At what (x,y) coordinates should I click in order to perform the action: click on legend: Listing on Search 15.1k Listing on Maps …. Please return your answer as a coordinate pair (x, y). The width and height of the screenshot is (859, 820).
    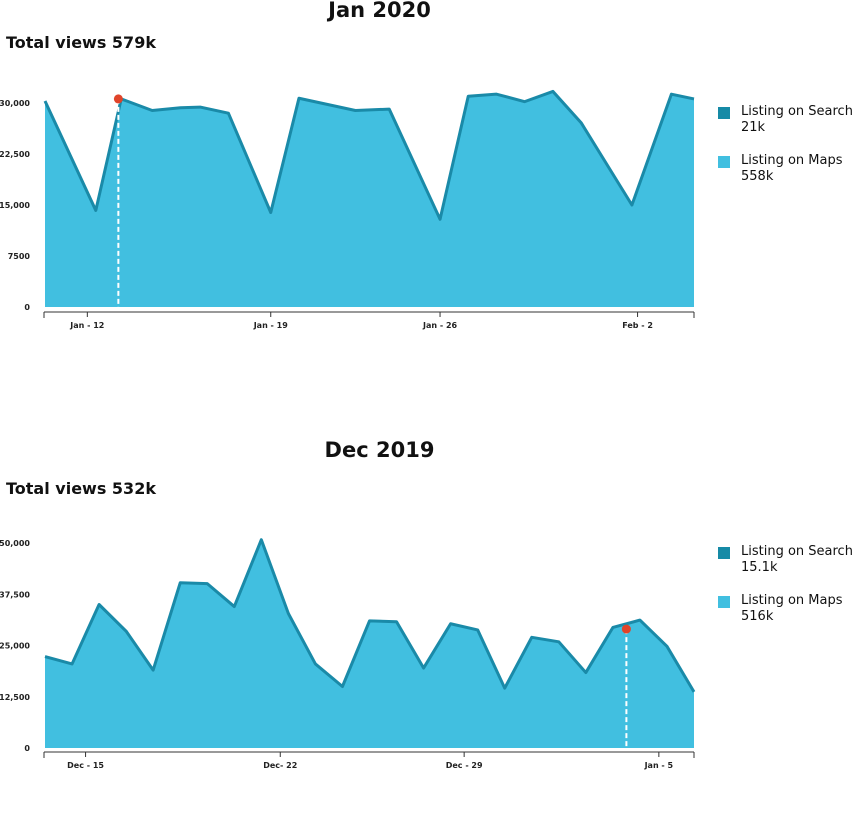
    Looking at the image, I should click on (788, 593).